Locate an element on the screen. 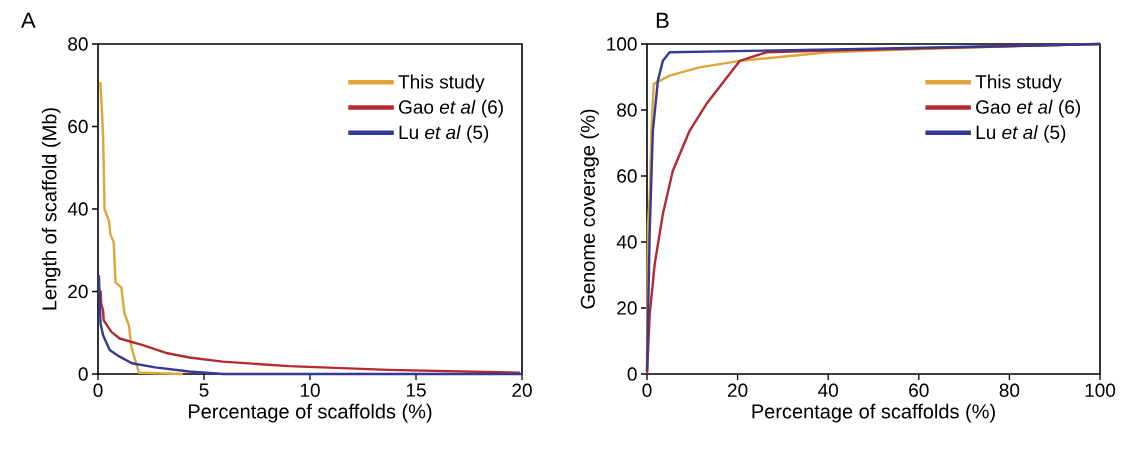  chart-title: B is located at coordinates (662, 20).